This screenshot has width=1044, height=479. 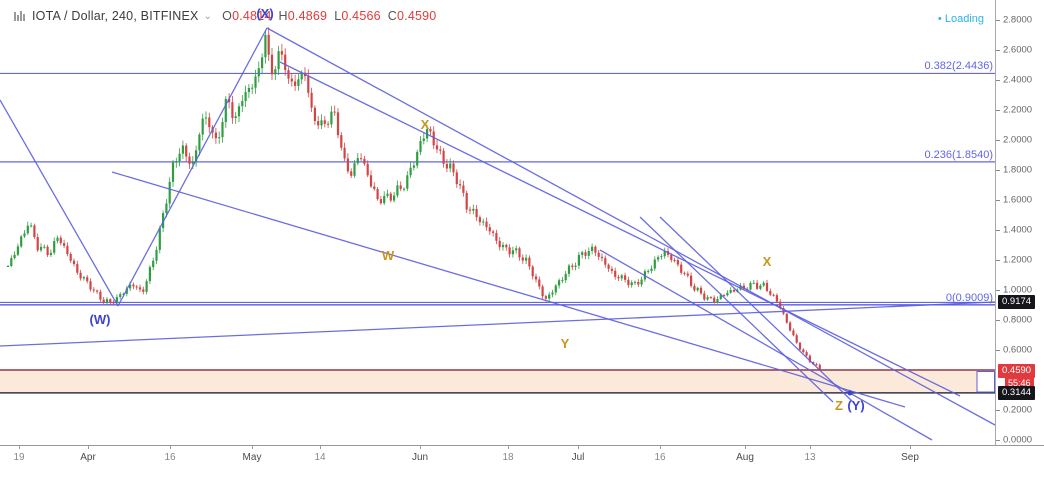 I want to click on elliott-wave-label: (Y), so click(x=856, y=405).